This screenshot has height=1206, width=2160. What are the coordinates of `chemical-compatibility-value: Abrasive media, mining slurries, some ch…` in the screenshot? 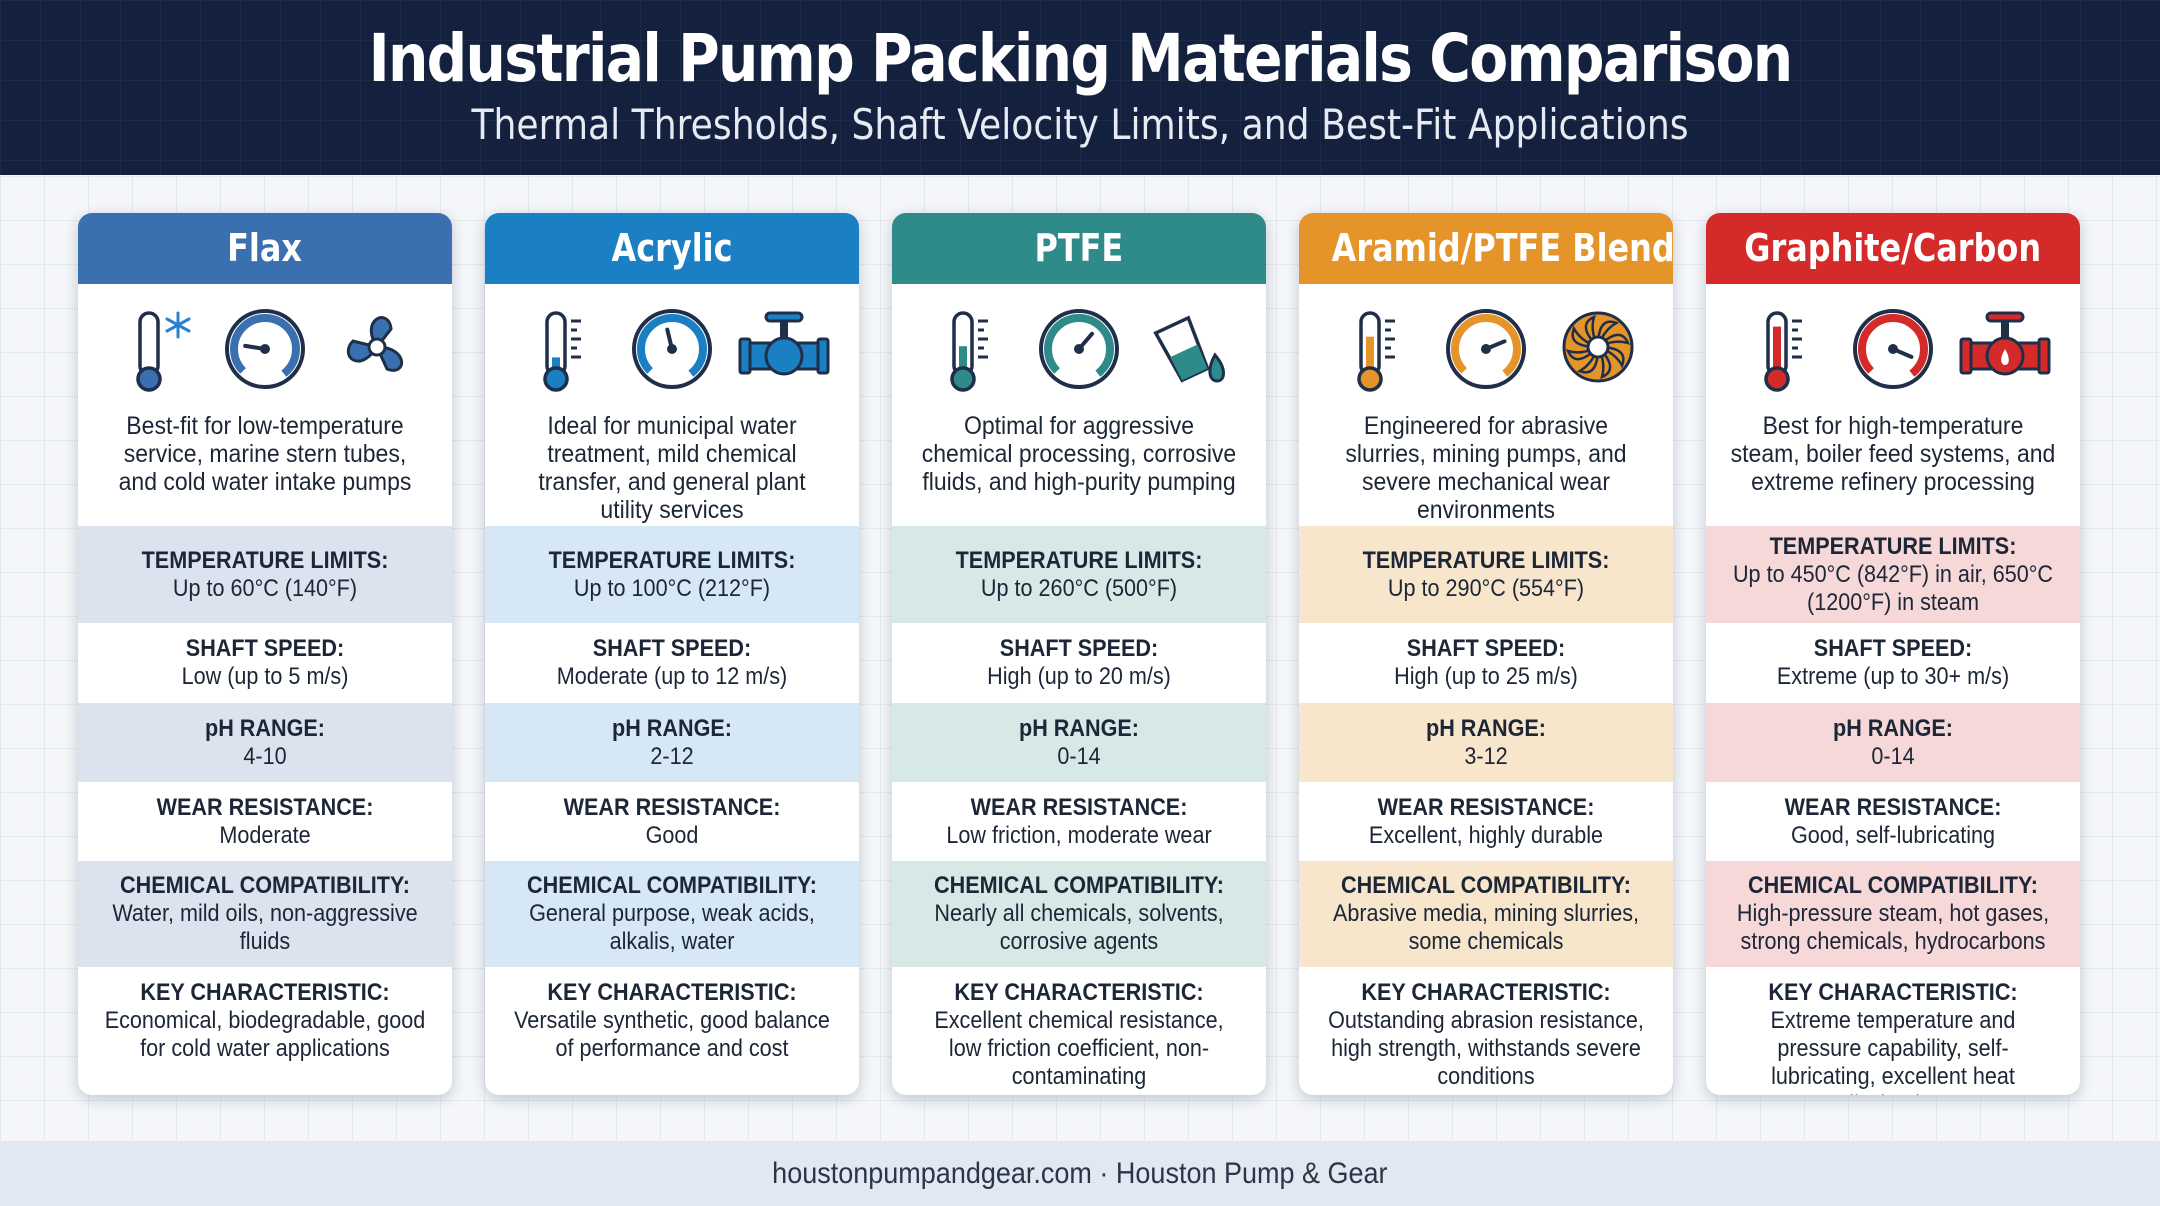 It's located at (1486, 927).